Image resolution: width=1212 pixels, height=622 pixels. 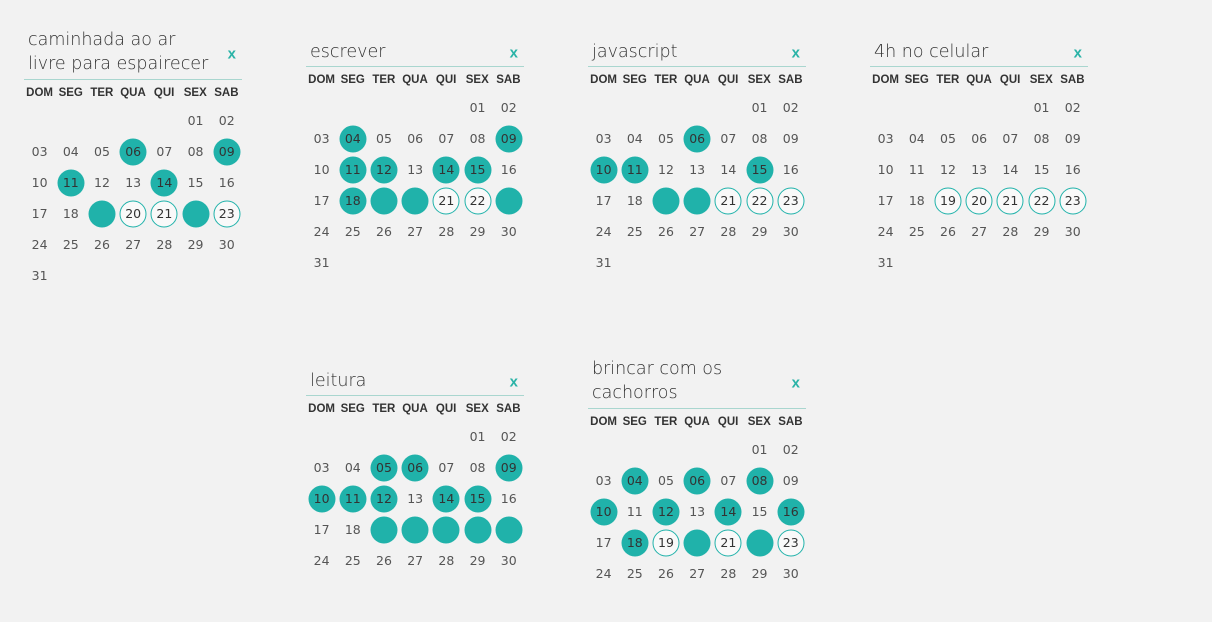 I want to click on day-cell: 23, so click(x=226, y=213).